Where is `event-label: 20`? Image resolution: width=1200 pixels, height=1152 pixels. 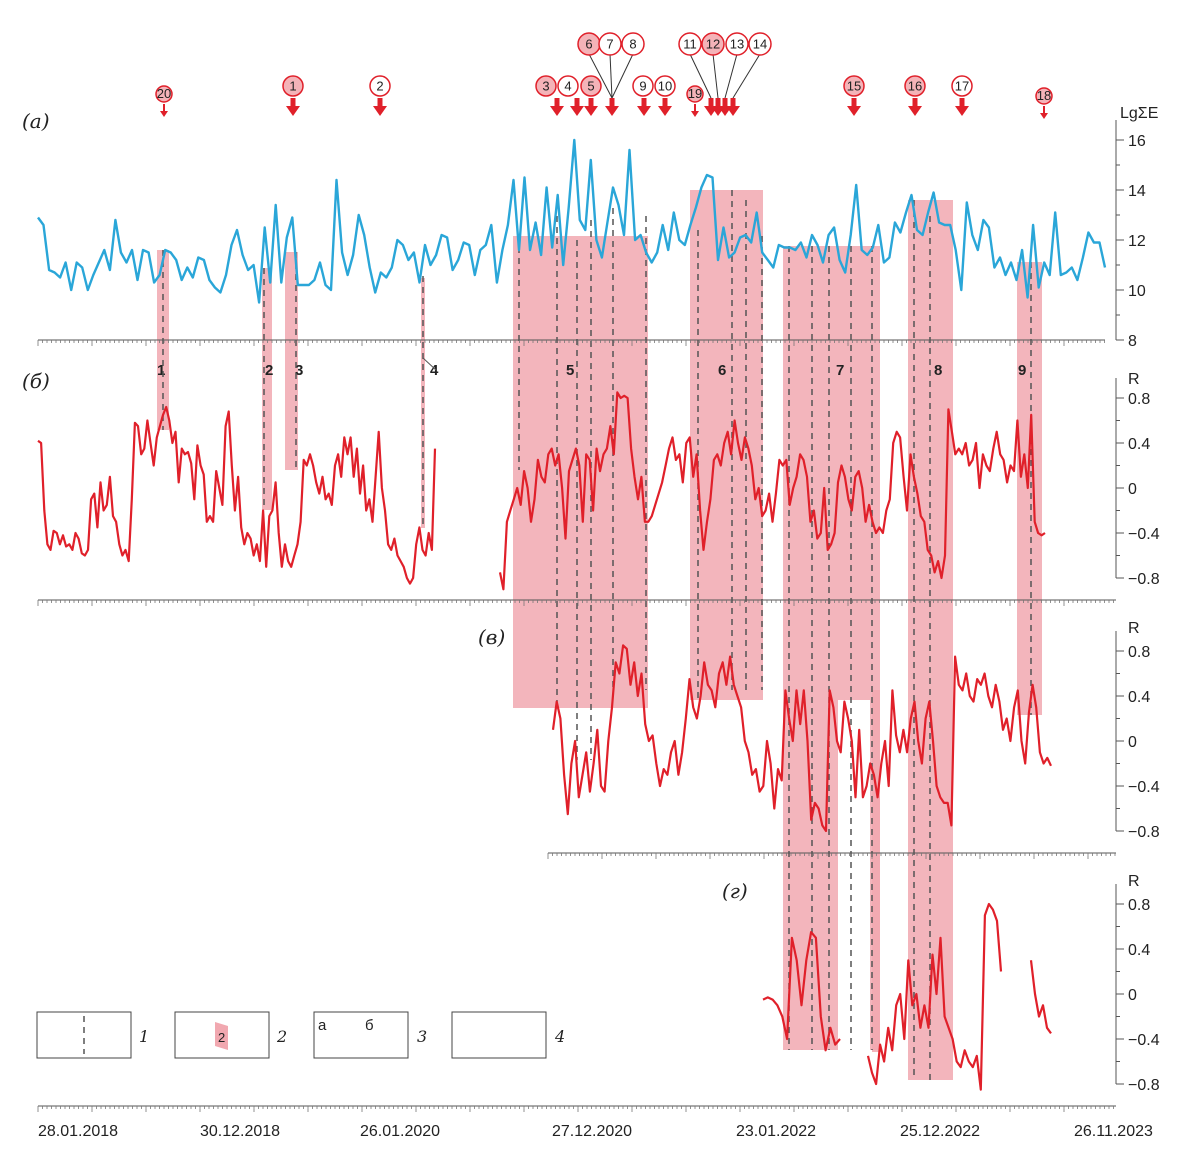
event-label: 20 is located at coordinates (164, 93).